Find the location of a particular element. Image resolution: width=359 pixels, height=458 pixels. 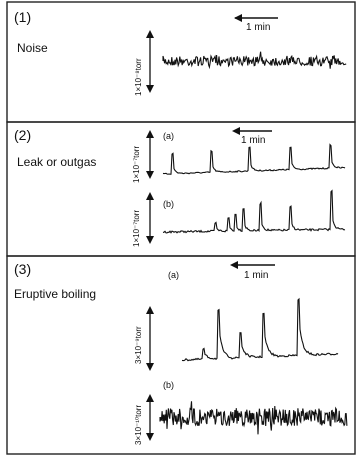

trace-boiling-b is located at coordinates (253, 418).